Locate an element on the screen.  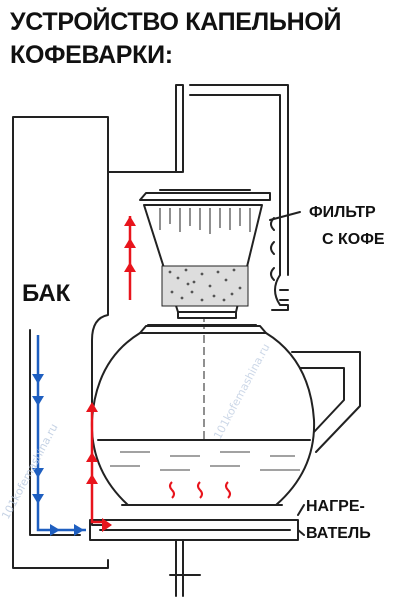
heater-label-line-2: ВАТЕЛЬ is located at coordinates (338, 533).